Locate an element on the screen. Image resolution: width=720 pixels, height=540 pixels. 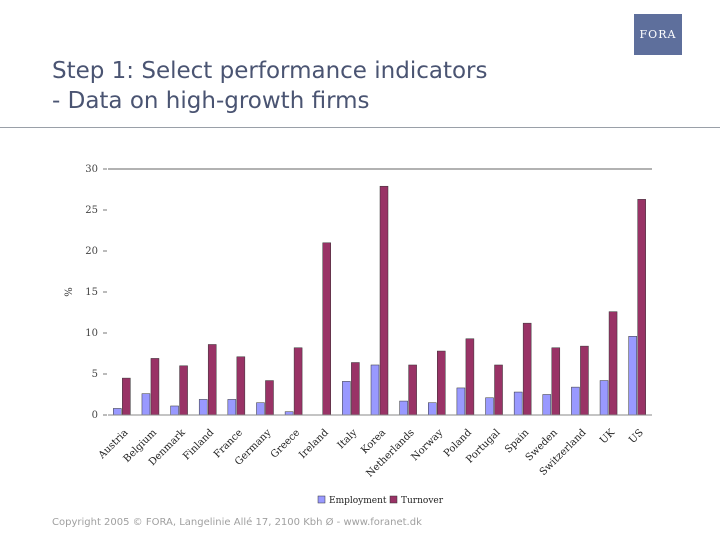
legend-swatch-employment is located at coordinates (321, 499).